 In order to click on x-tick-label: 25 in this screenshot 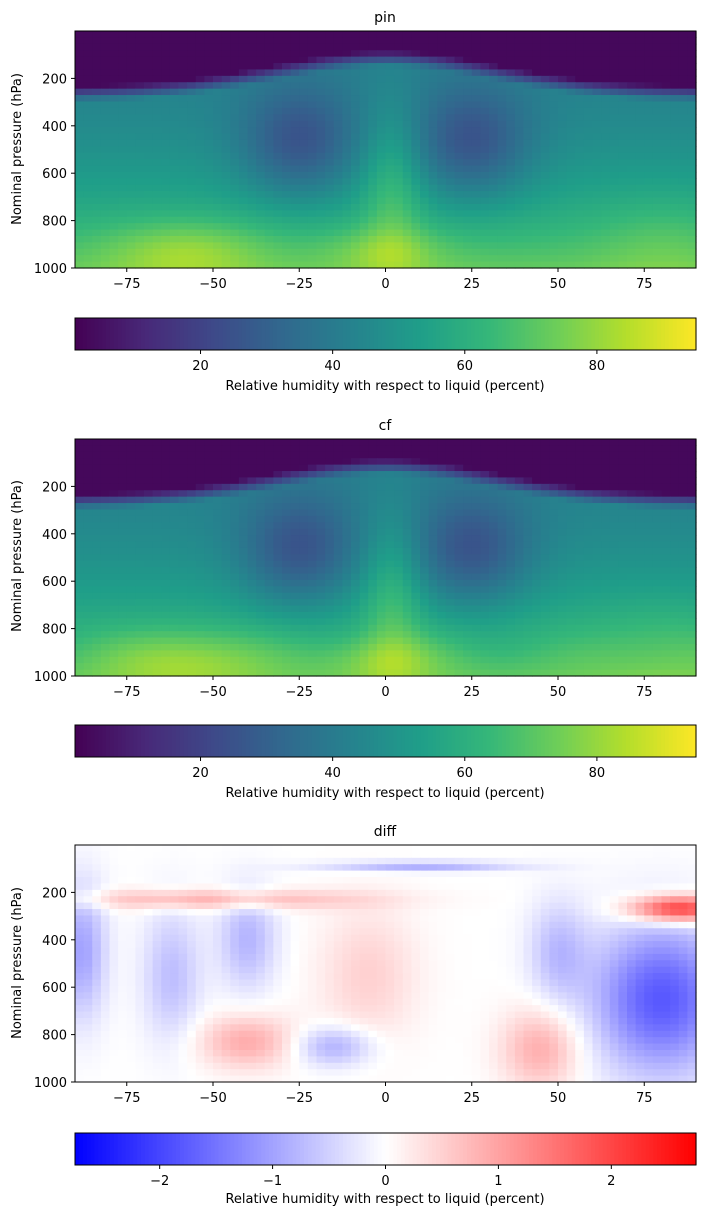, I will do `click(471, 284)`.